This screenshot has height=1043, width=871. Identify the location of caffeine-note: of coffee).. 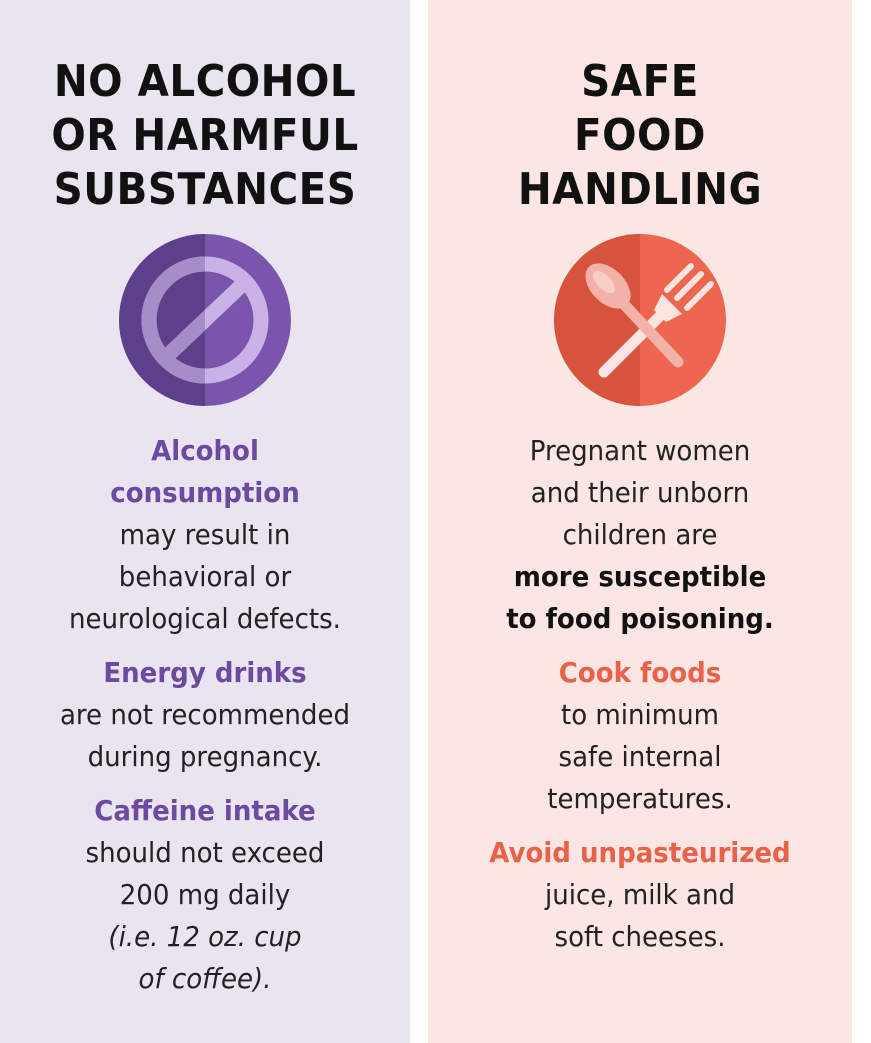
(205, 978).